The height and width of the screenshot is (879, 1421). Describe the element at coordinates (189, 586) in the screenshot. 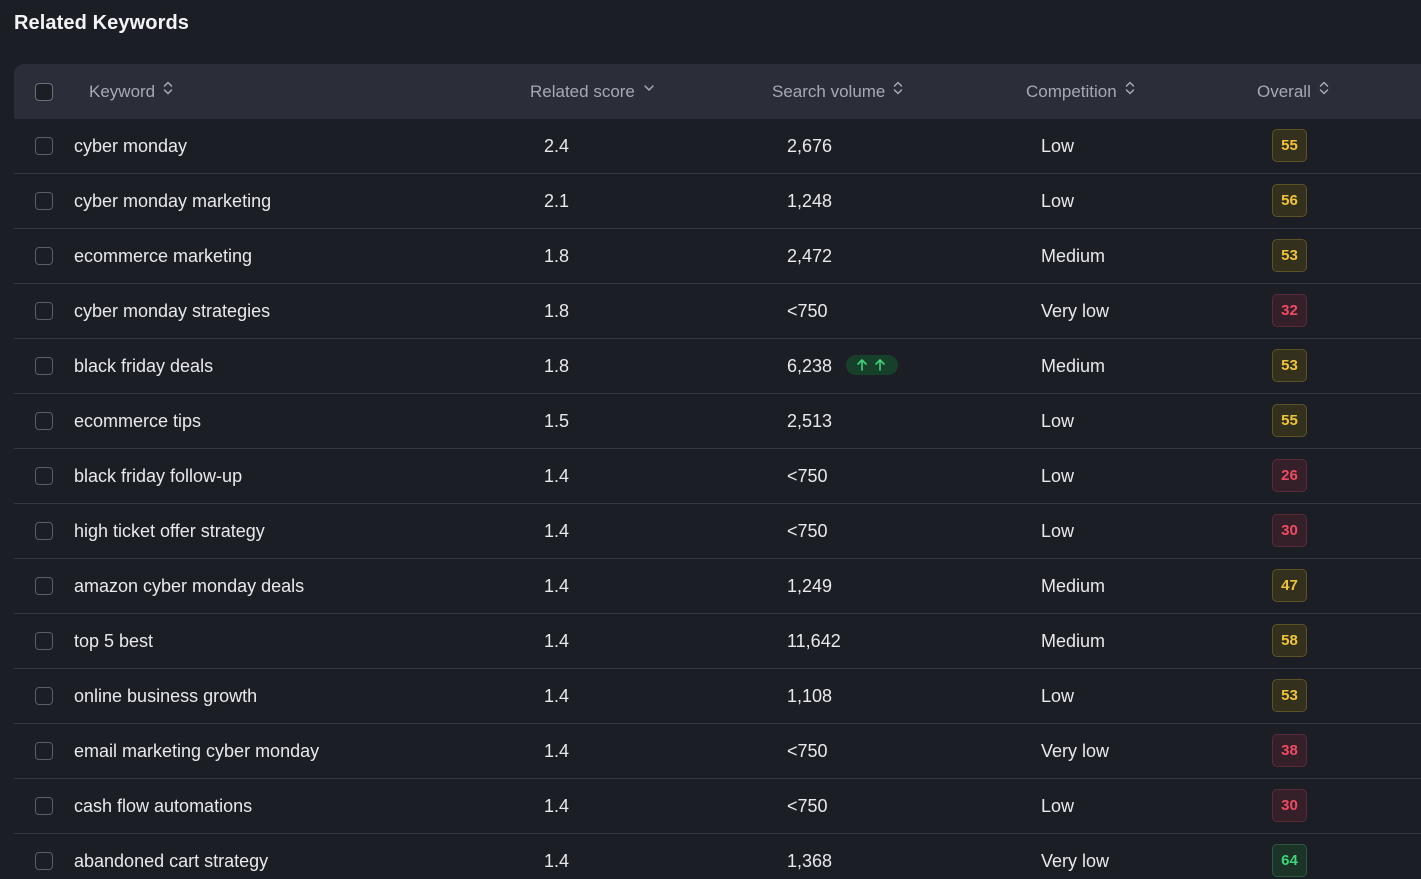

I see `keyword-cell: amazon cyber monday deals` at that location.